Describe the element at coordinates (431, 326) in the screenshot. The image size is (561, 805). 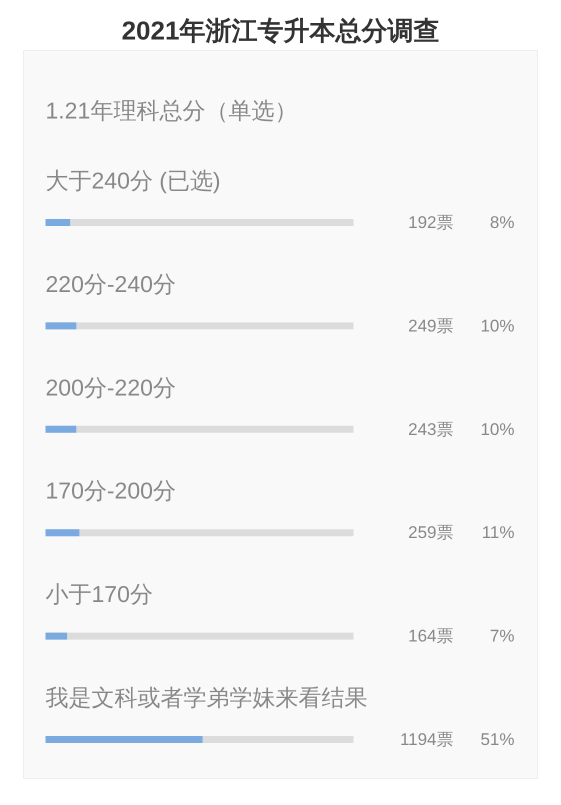
I see `text: 249票` at that location.